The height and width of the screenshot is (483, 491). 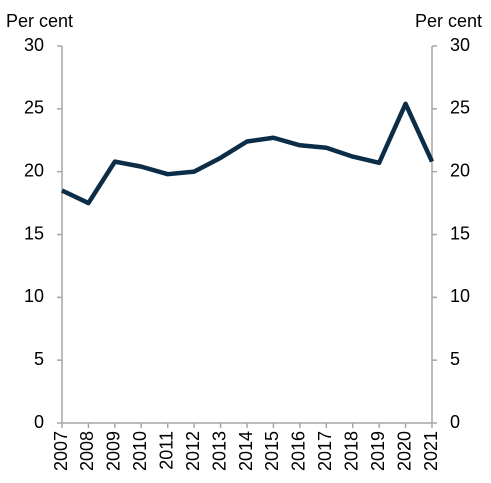 What do you see at coordinates (455, 359) in the screenshot?
I see `y2-tick-label: 5` at bounding box center [455, 359].